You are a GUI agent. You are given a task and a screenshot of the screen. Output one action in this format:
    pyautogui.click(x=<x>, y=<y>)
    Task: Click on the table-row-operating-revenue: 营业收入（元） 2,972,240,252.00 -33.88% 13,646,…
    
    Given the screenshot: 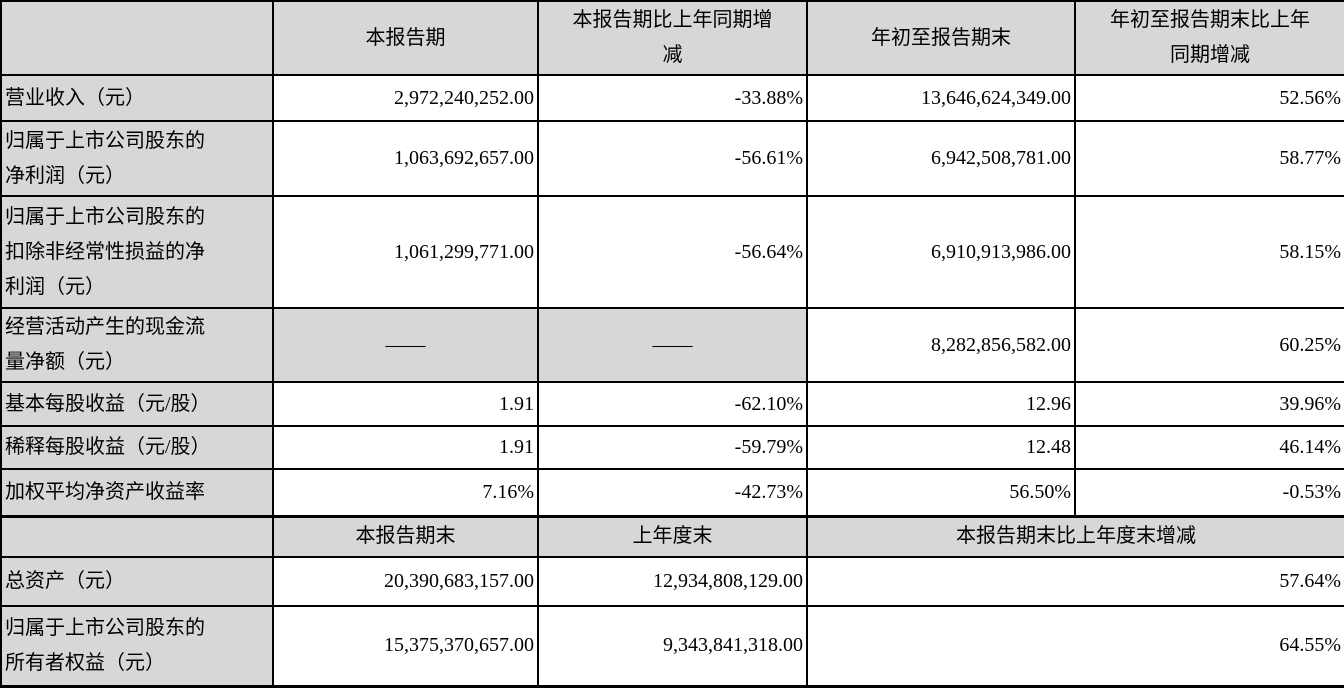 What is the action you would take?
    pyautogui.click(x=672, y=98)
    